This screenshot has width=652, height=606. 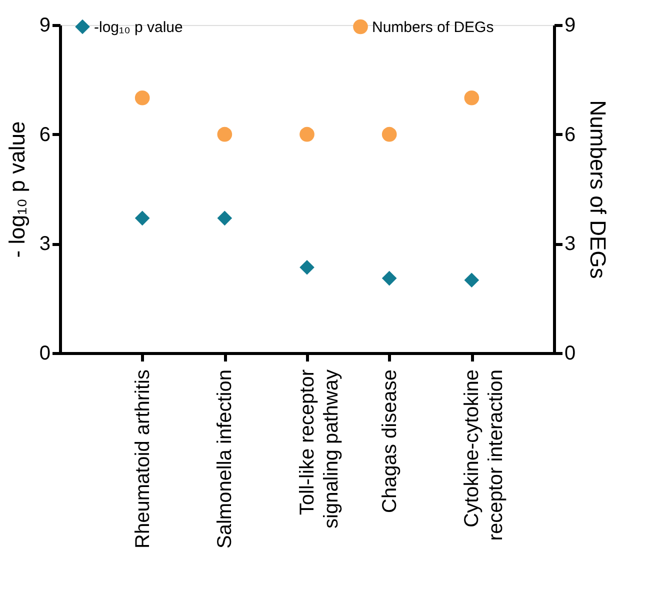 What do you see at coordinates (44, 244) in the screenshot?
I see `y-tick-label: 3` at bounding box center [44, 244].